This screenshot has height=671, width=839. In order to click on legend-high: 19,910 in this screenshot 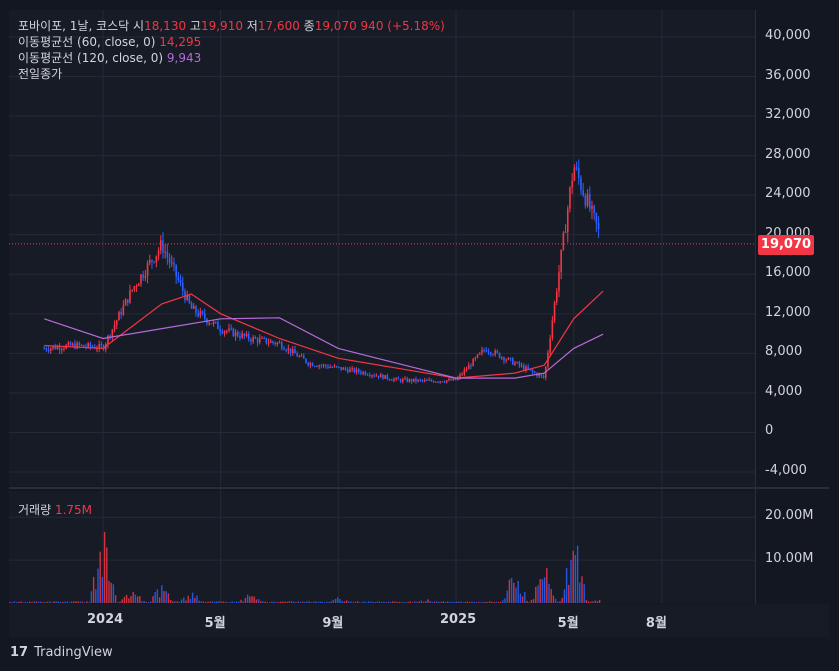, I will do `click(221, 26)`.